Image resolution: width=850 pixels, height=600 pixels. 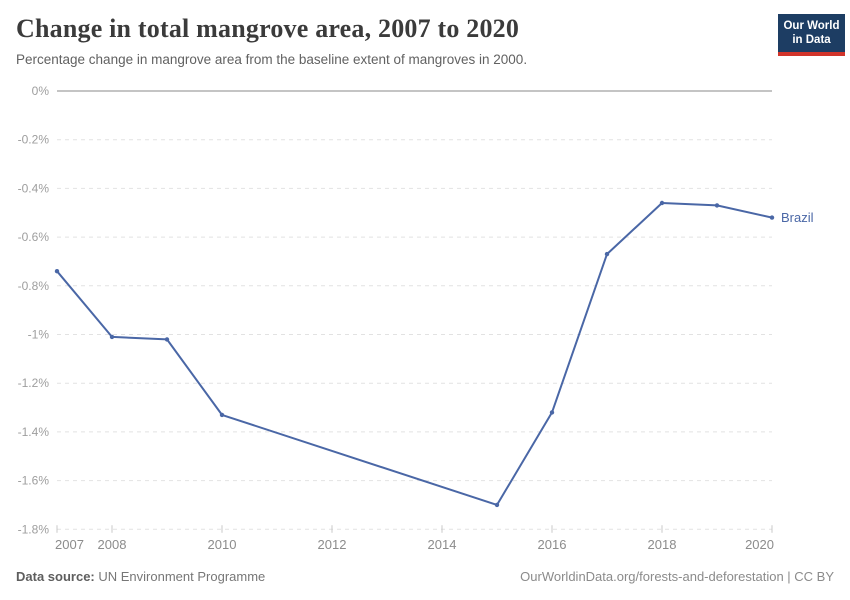 I want to click on x-tick-label: 2014, so click(x=442, y=544).